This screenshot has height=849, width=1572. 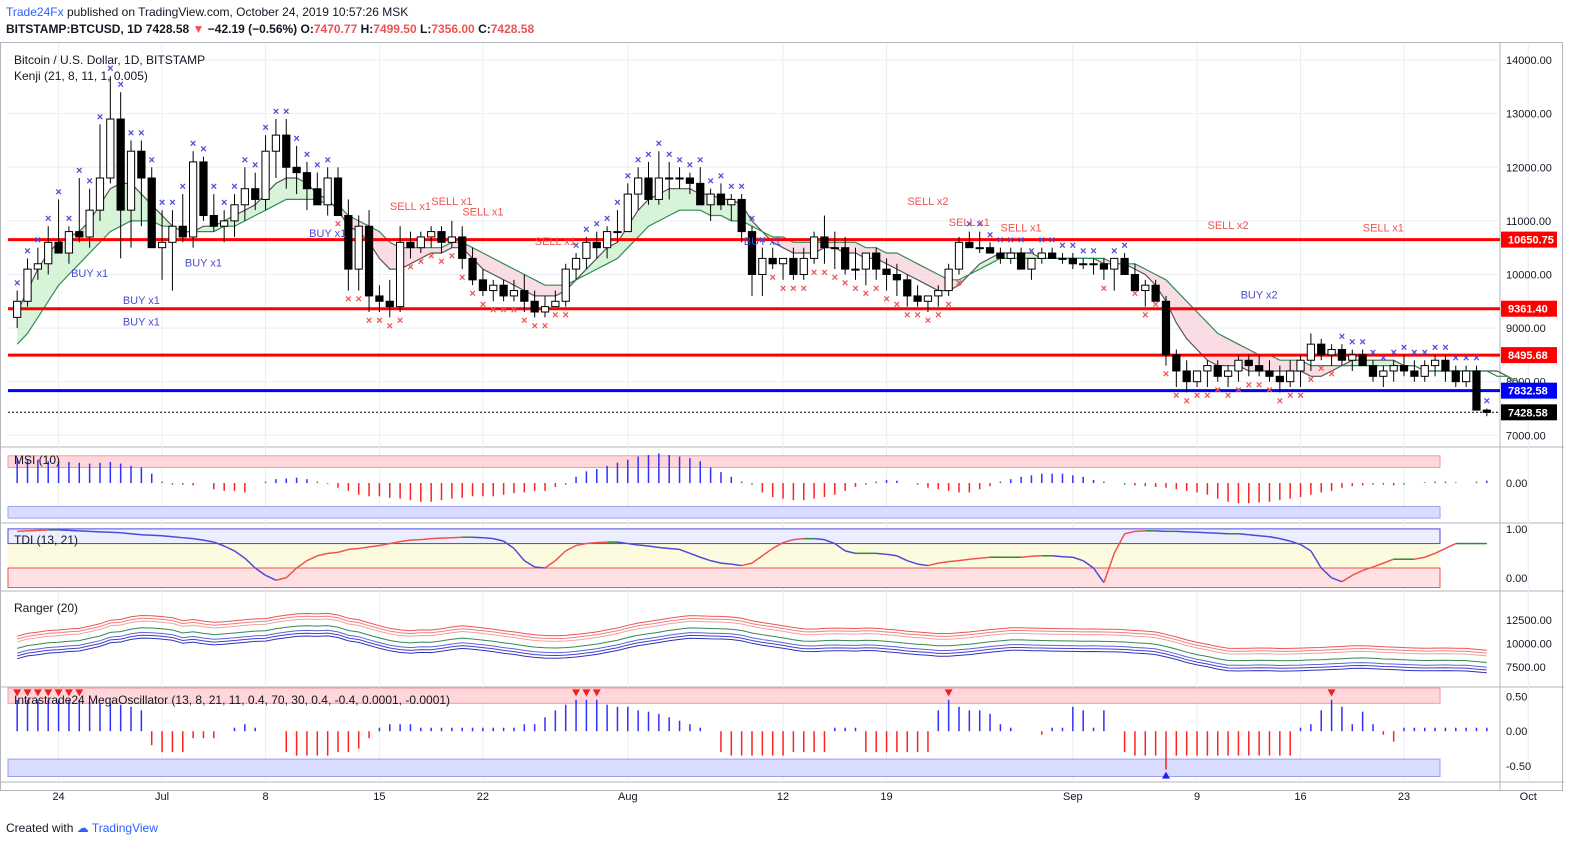 What do you see at coordinates (124, 828) in the screenshot?
I see `tradingview-brand: TradingView` at bounding box center [124, 828].